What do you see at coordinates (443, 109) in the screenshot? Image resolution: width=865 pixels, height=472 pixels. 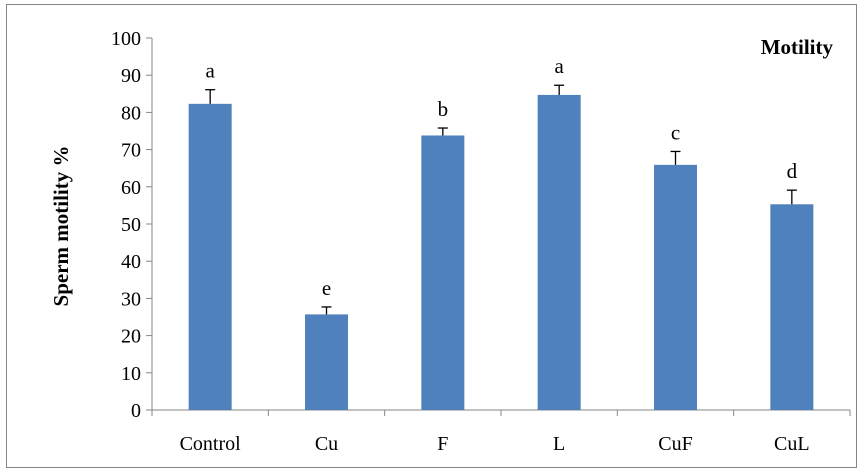 I see `significance-label: b` at bounding box center [443, 109].